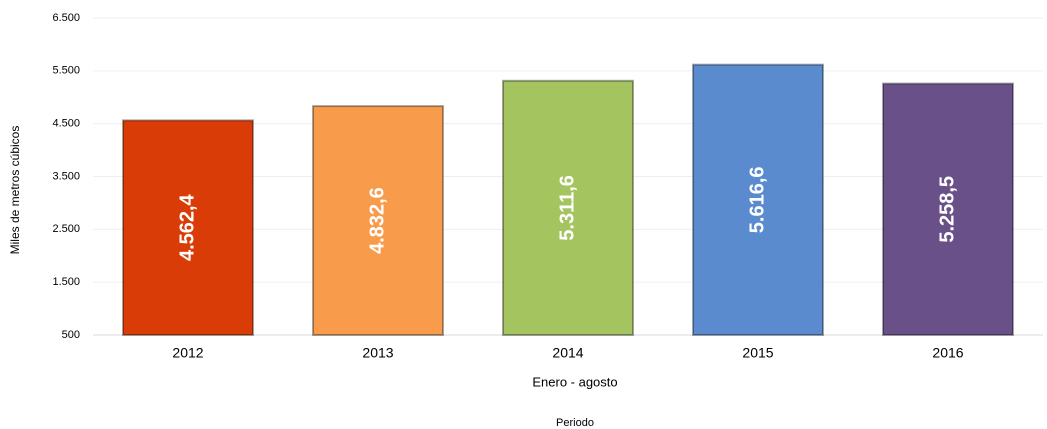 The image size is (1047, 429). I want to click on x-tick-label: 2014, so click(567, 353).